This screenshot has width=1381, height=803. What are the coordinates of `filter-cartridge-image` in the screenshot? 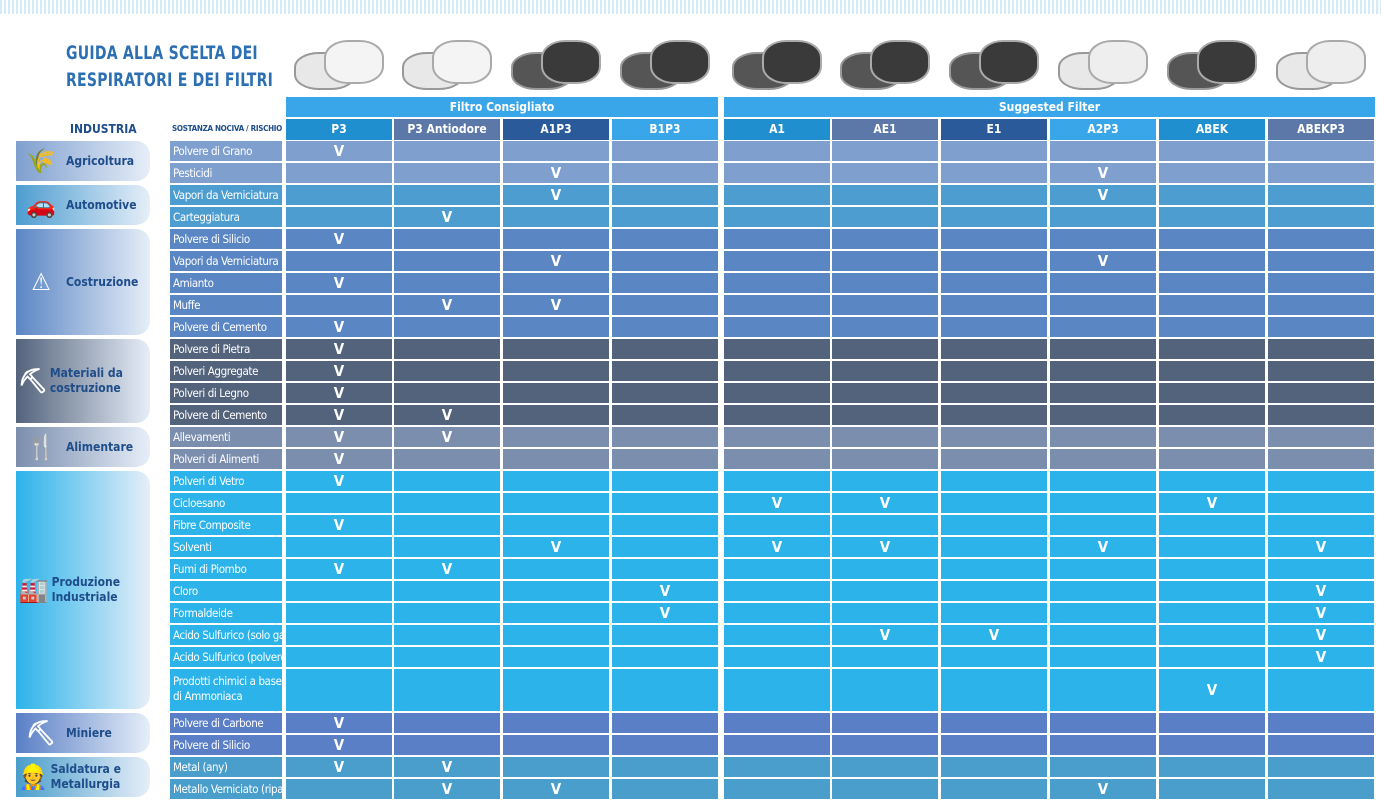 It's located at (1103, 64).